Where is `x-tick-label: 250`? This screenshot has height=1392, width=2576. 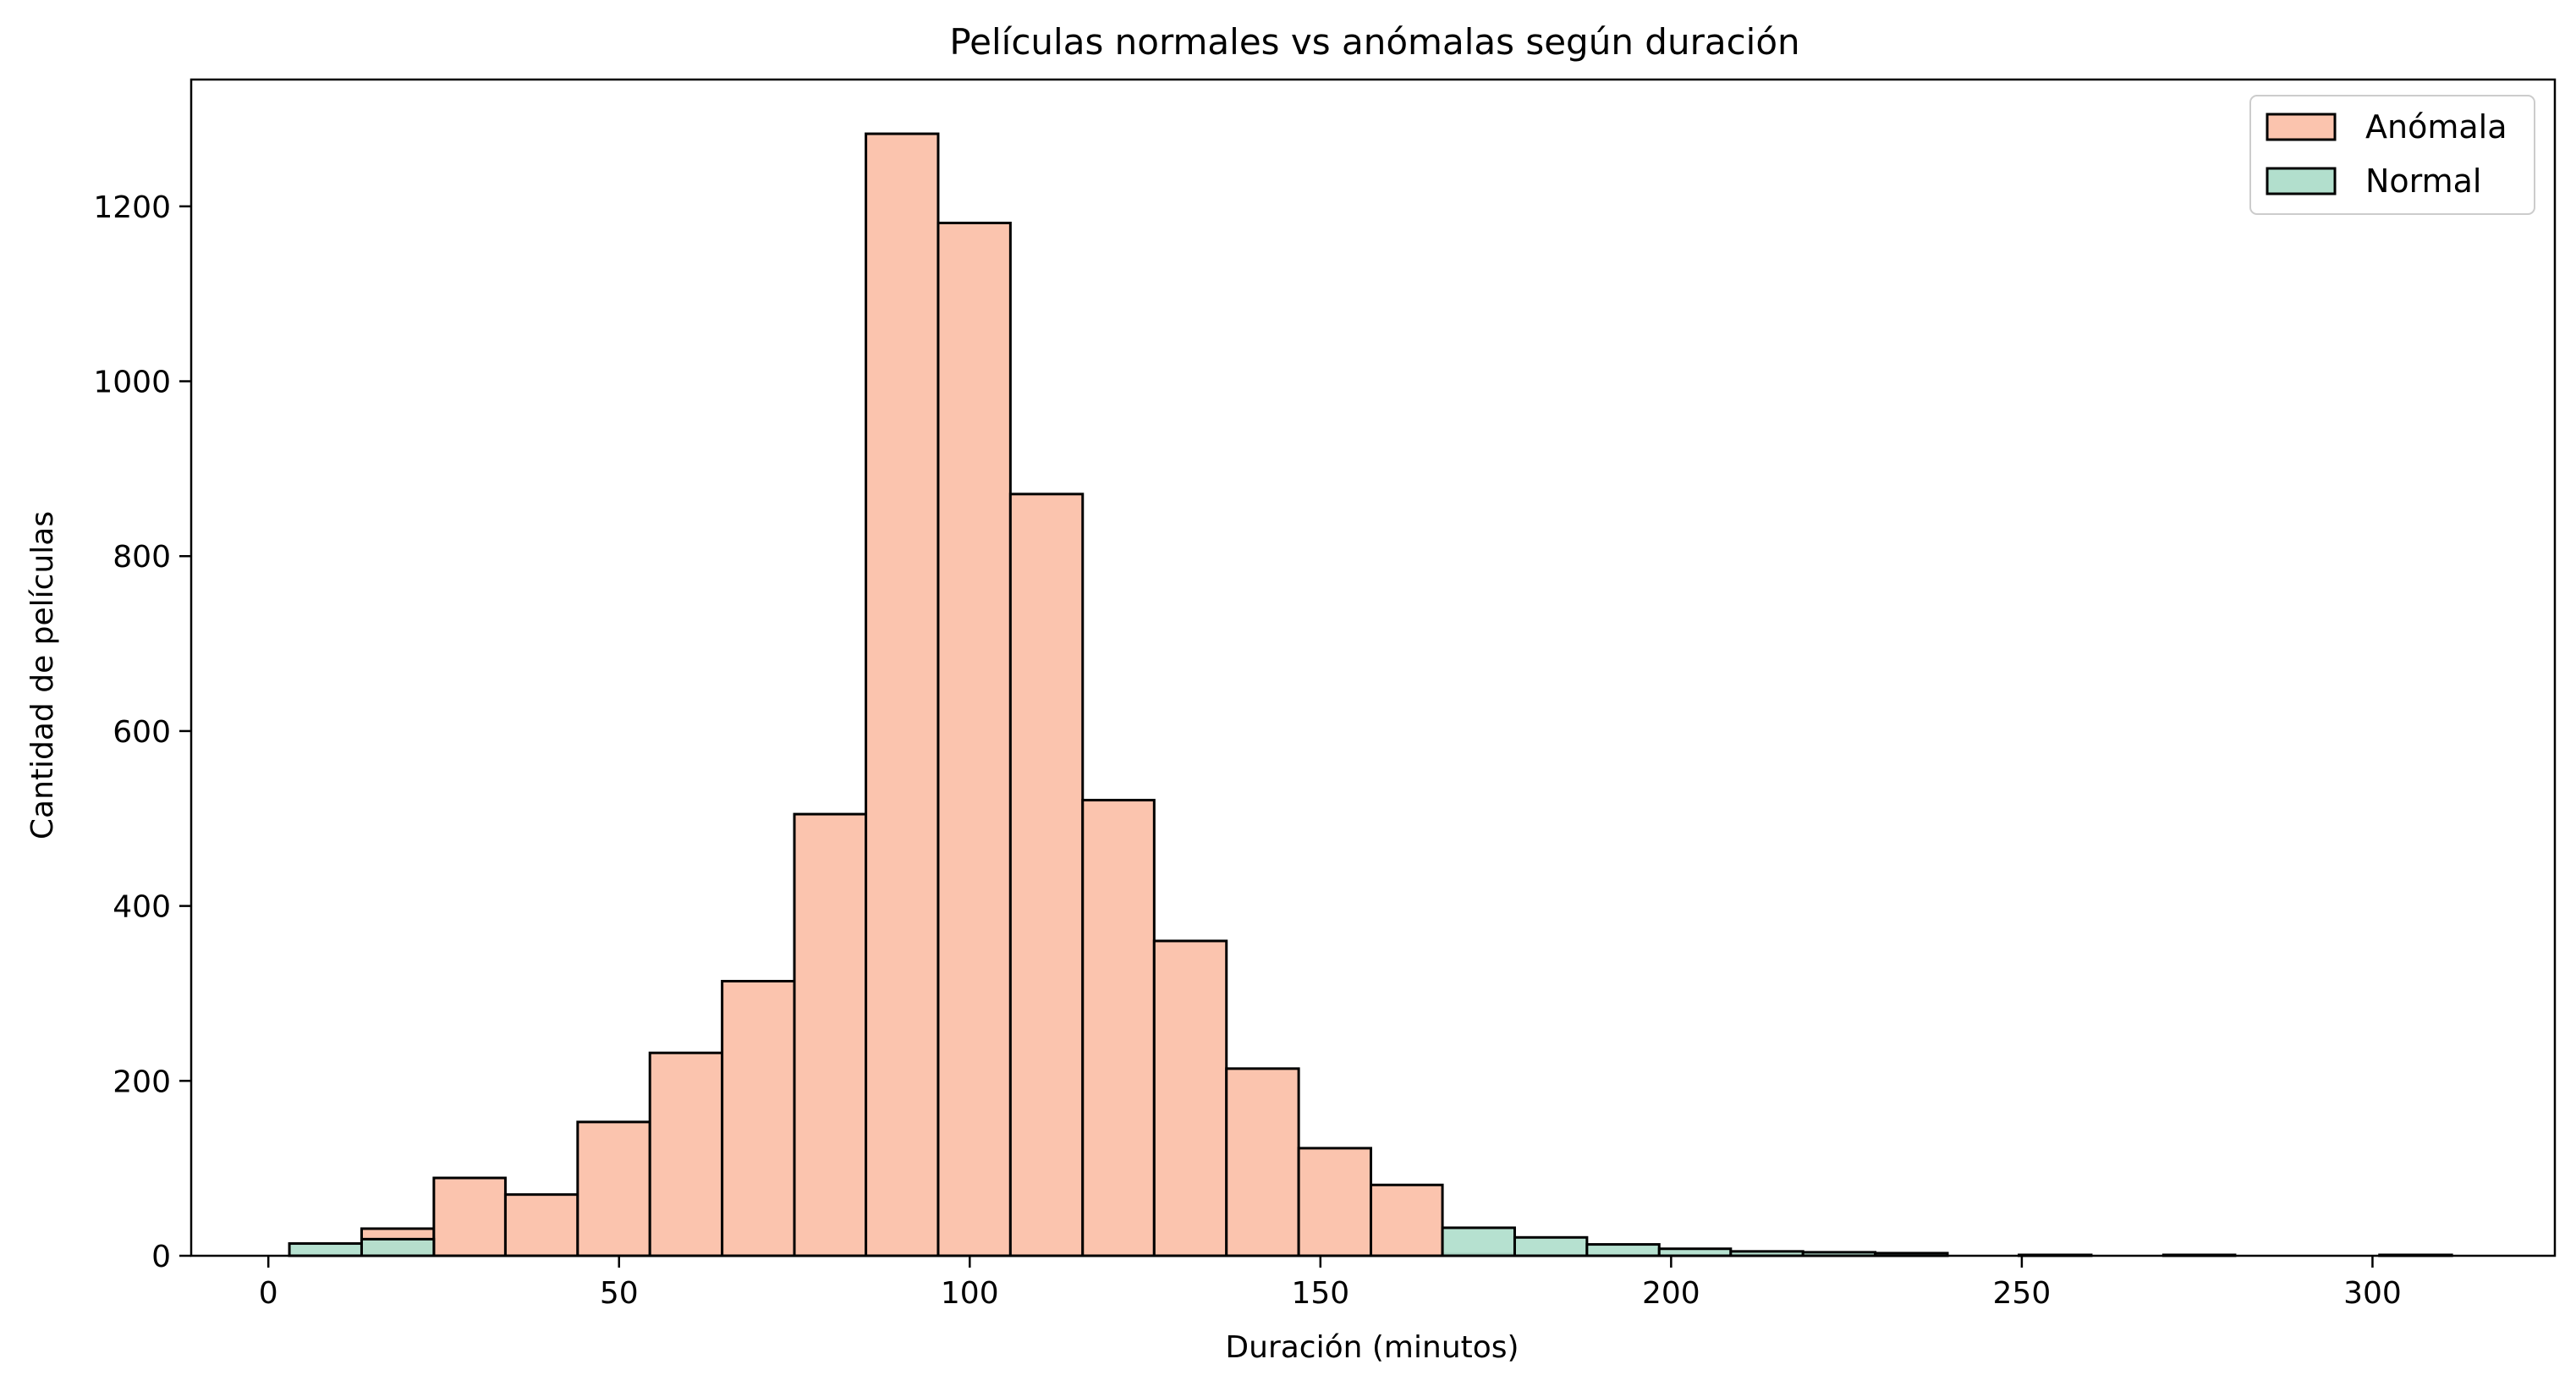 x-tick-label: 250 is located at coordinates (2022, 1293).